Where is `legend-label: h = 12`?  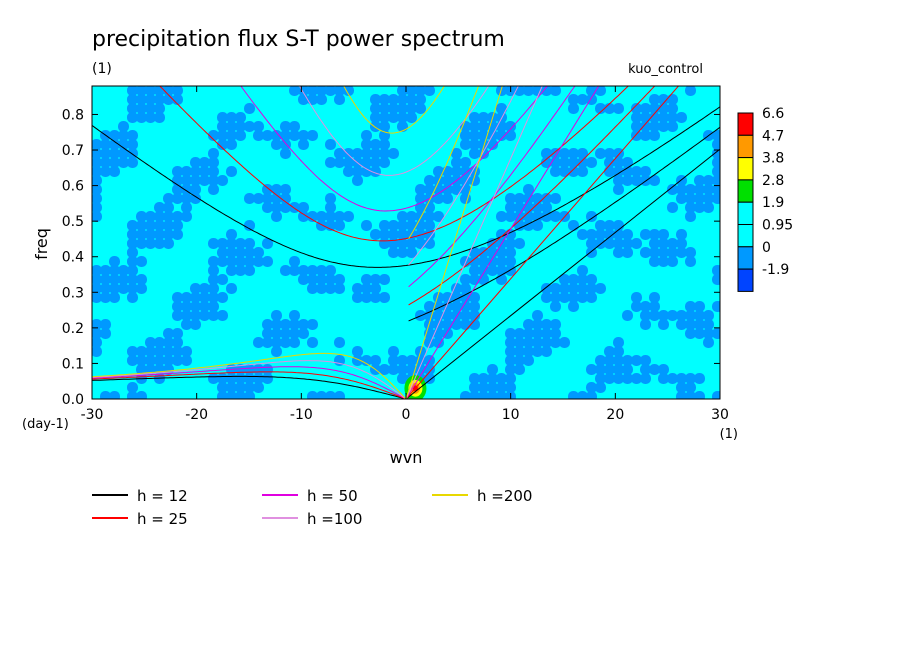 legend-label: h = 12 is located at coordinates (162, 496).